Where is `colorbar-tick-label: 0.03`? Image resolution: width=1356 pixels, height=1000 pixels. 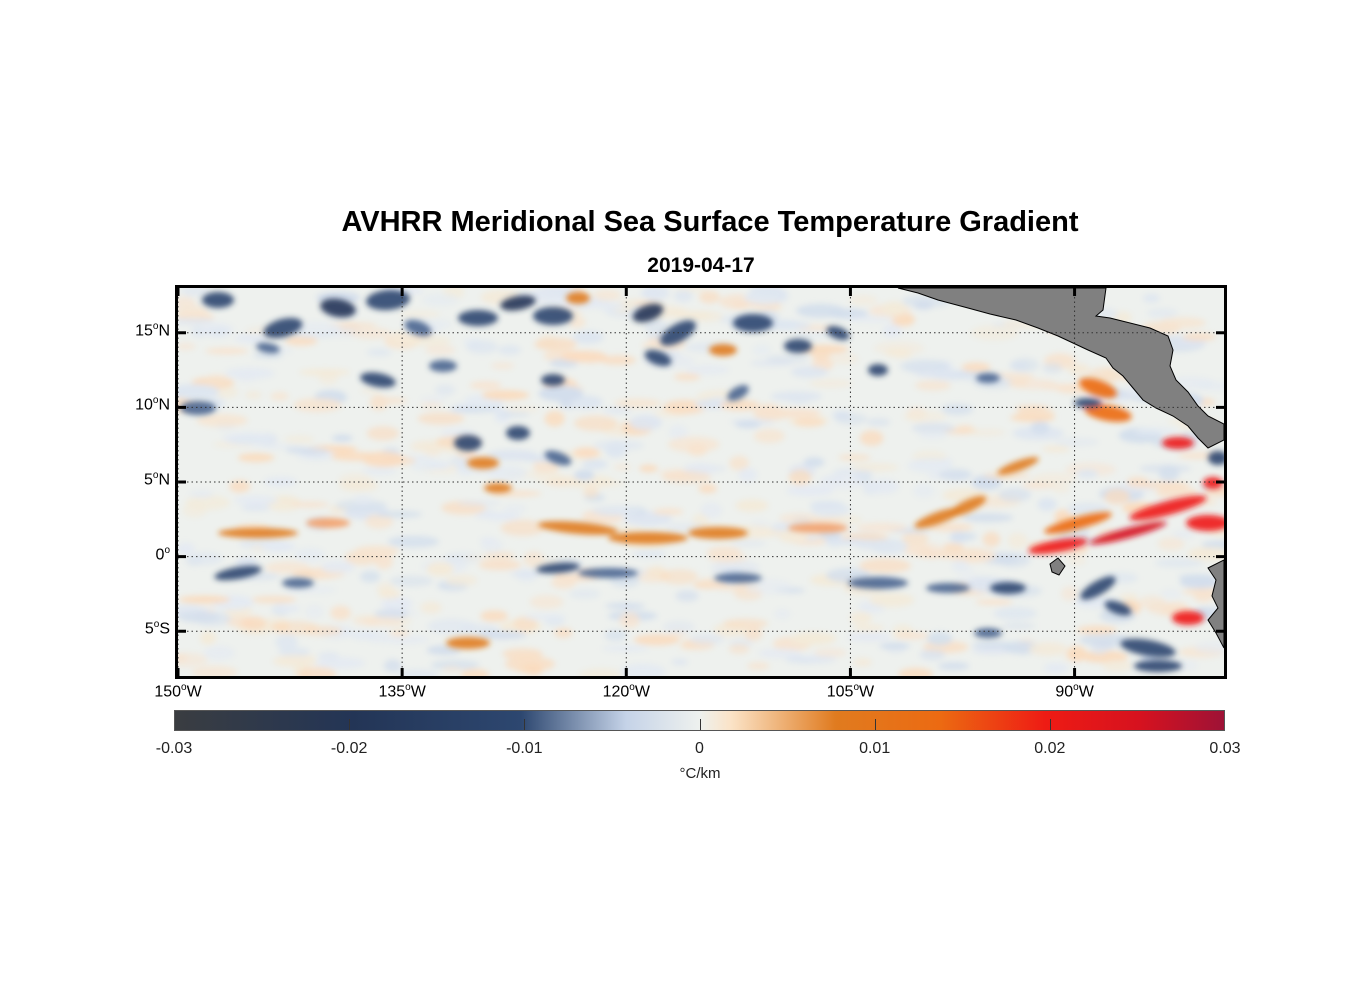 colorbar-tick-label: 0.03 is located at coordinates (1225, 748).